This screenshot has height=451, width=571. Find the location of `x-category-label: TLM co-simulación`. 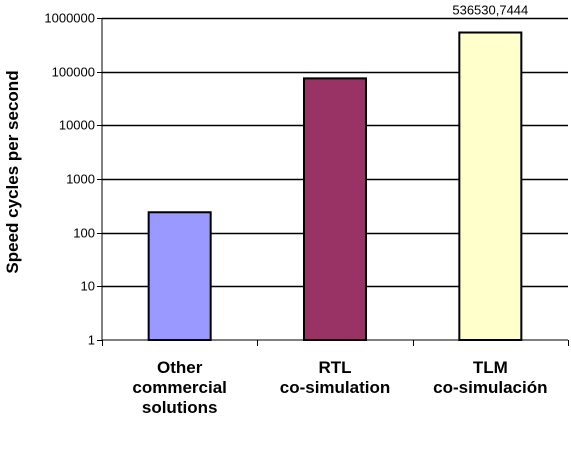

x-category-label: TLM co-simulación is located at coordinates (490, 377).